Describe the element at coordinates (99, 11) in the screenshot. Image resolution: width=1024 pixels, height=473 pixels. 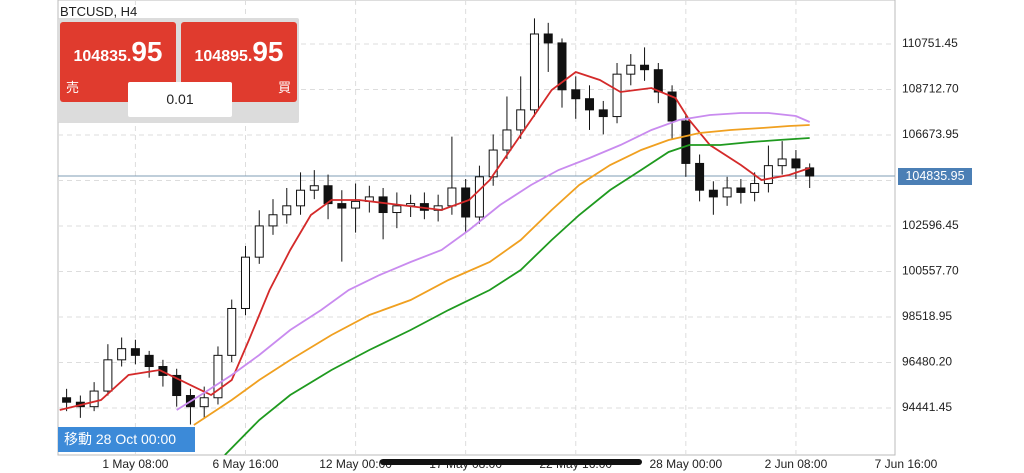
I see `symbol: BTCUSD, H4` at that location.